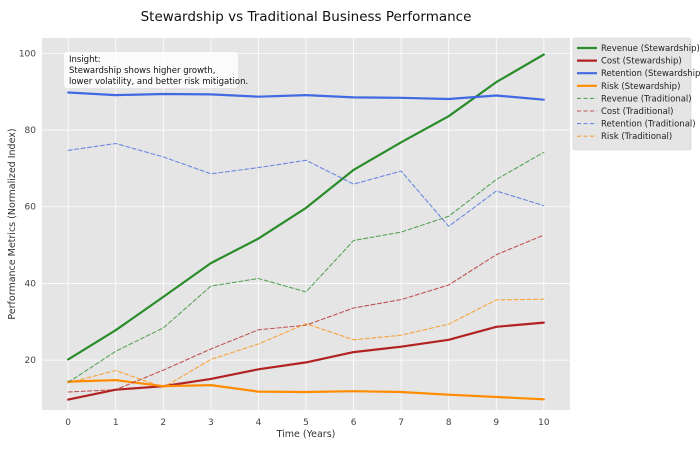 The image size is (700, 450). I want to click on series-line-risk-stewardship, so click(306, 390).